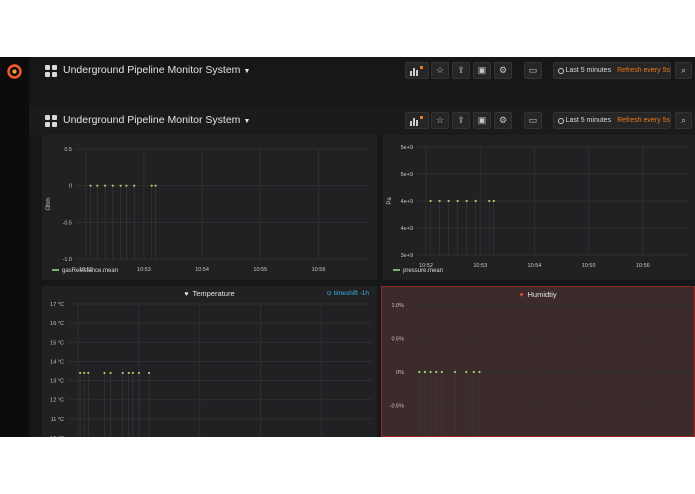 The image size is (695, 494). I want to click on y-tick-label: 14 °C, so click(57, 362).